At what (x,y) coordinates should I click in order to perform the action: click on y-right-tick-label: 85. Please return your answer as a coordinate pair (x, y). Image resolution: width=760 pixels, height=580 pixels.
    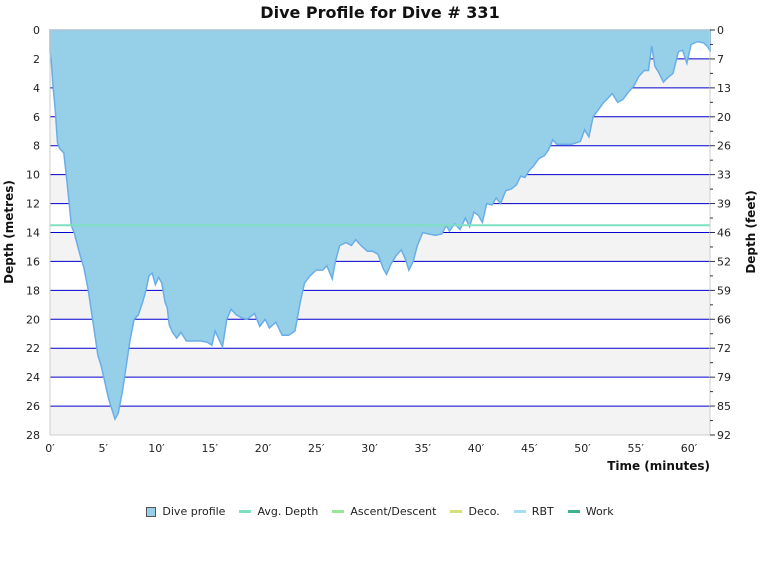
    Looking at the image, I should click on (724, 406).